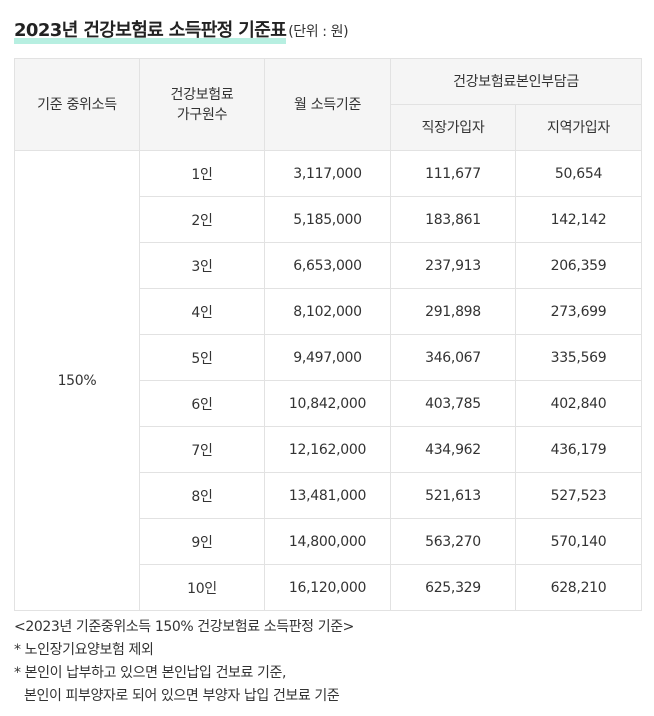 This screenshot has height=716, width=654. Describe the element at coordinates (202, 265) in the screenshot. I see `household-members-cell: 3인` at that location.